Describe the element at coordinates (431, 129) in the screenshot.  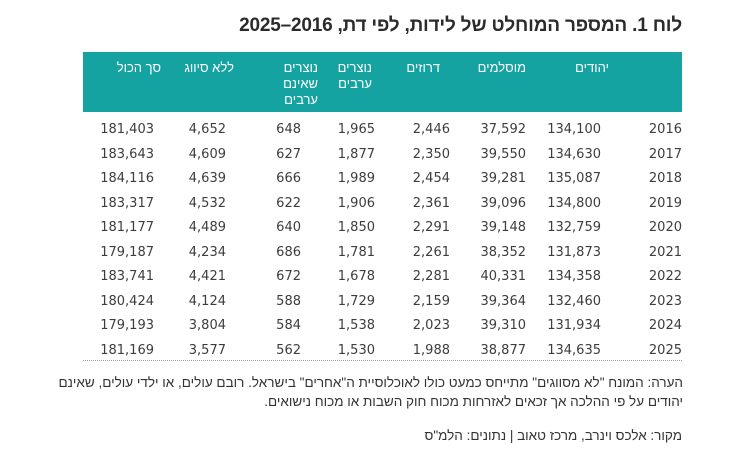
I see `cell-druze: 2,446` at that location.